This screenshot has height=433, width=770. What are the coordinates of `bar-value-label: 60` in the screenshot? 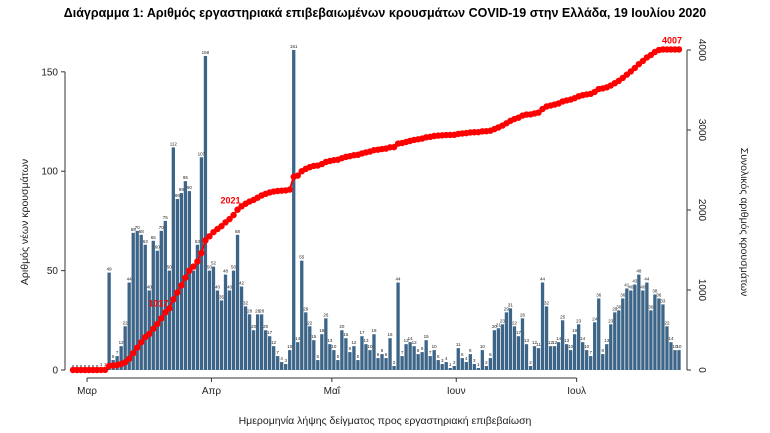 It's located at (158, 247).